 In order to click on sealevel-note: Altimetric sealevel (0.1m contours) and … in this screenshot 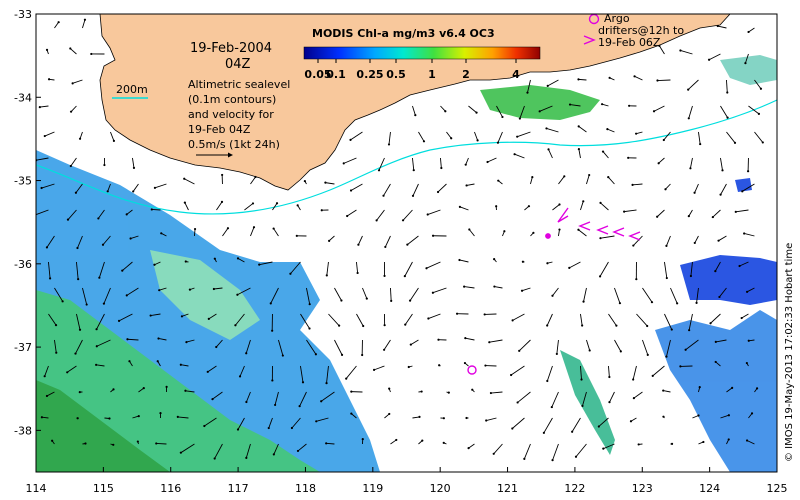, I will do `click(239, 118)`.